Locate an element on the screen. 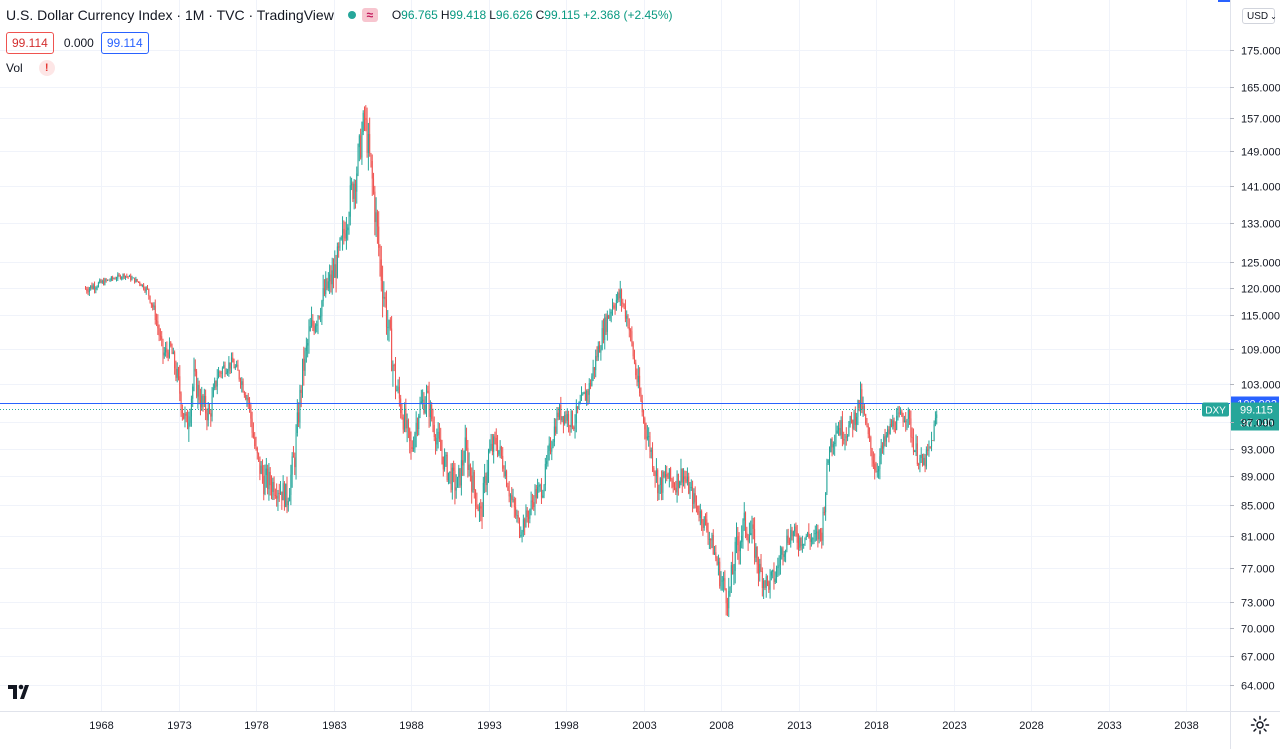 The image size is (1280, 749). currency-select: USD ⌄ is located at coordinates (1259, 16).